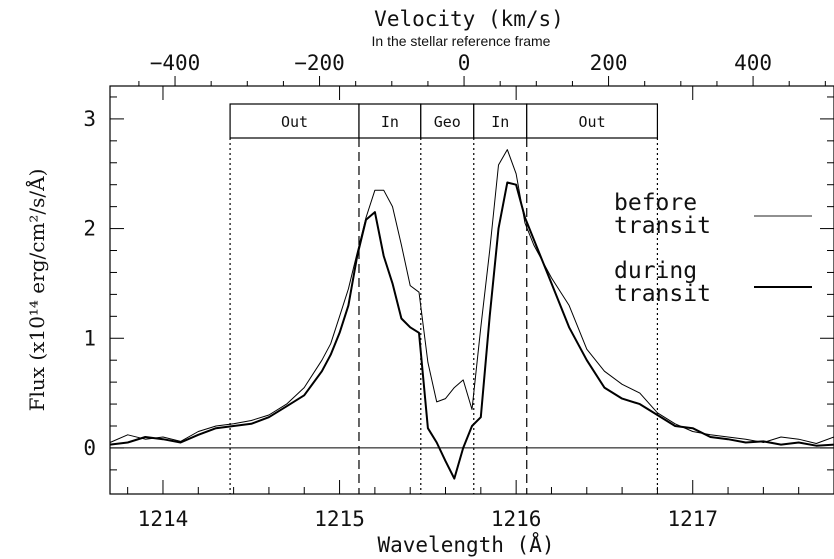  Describe the element at coordinates (339, 519) in the screenshot. I see `x-tick-label: 1215` at that location.